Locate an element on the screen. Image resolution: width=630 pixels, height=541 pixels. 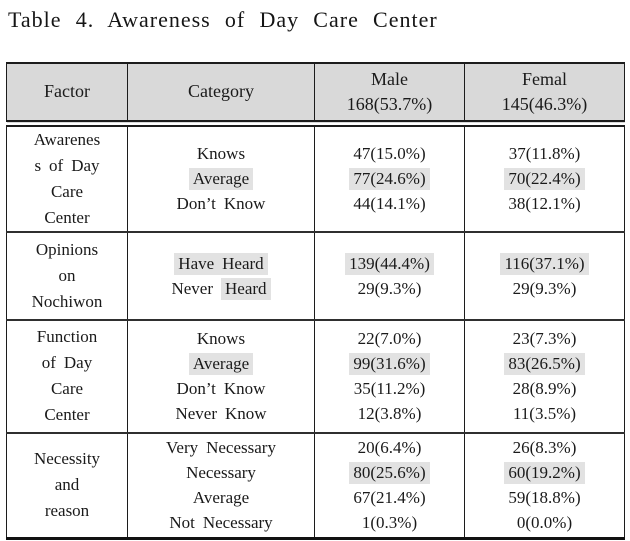
cell-line: 0(0.0%) is located at coordinates (544, 522).